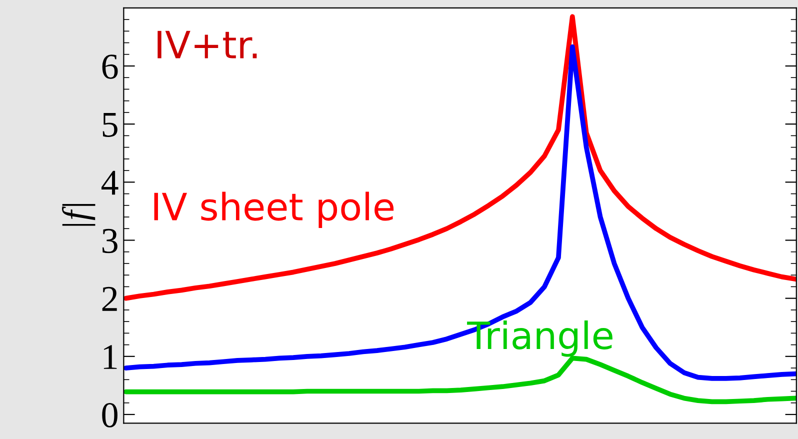 This screenshot has width=798, height=439. I want to click on y-tick-label: 5, so click(110, 124).